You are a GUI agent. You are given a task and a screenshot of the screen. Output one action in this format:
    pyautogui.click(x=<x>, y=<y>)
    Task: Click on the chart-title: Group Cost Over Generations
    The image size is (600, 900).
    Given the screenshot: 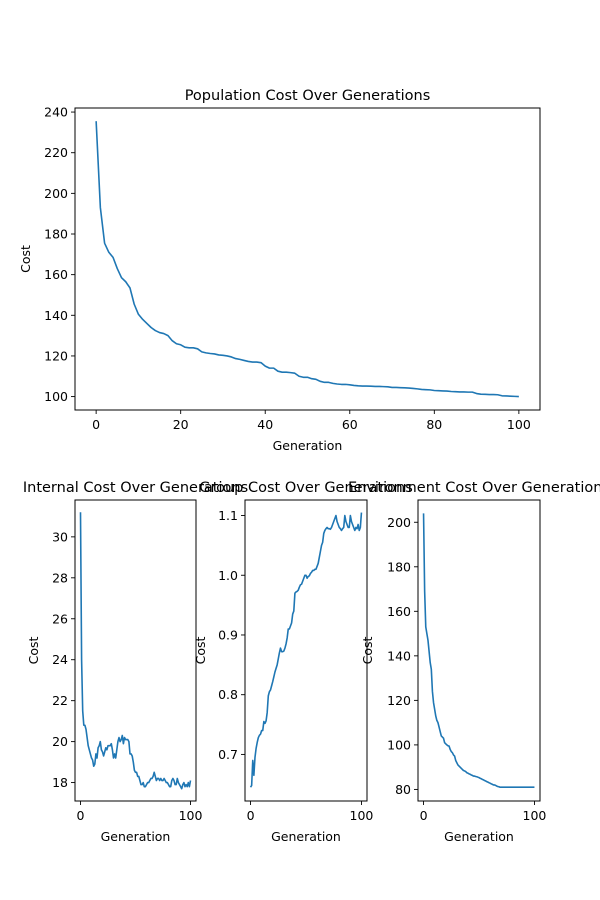 What is the action you would take?
    pyautogui.click(x=306, y=488)
    